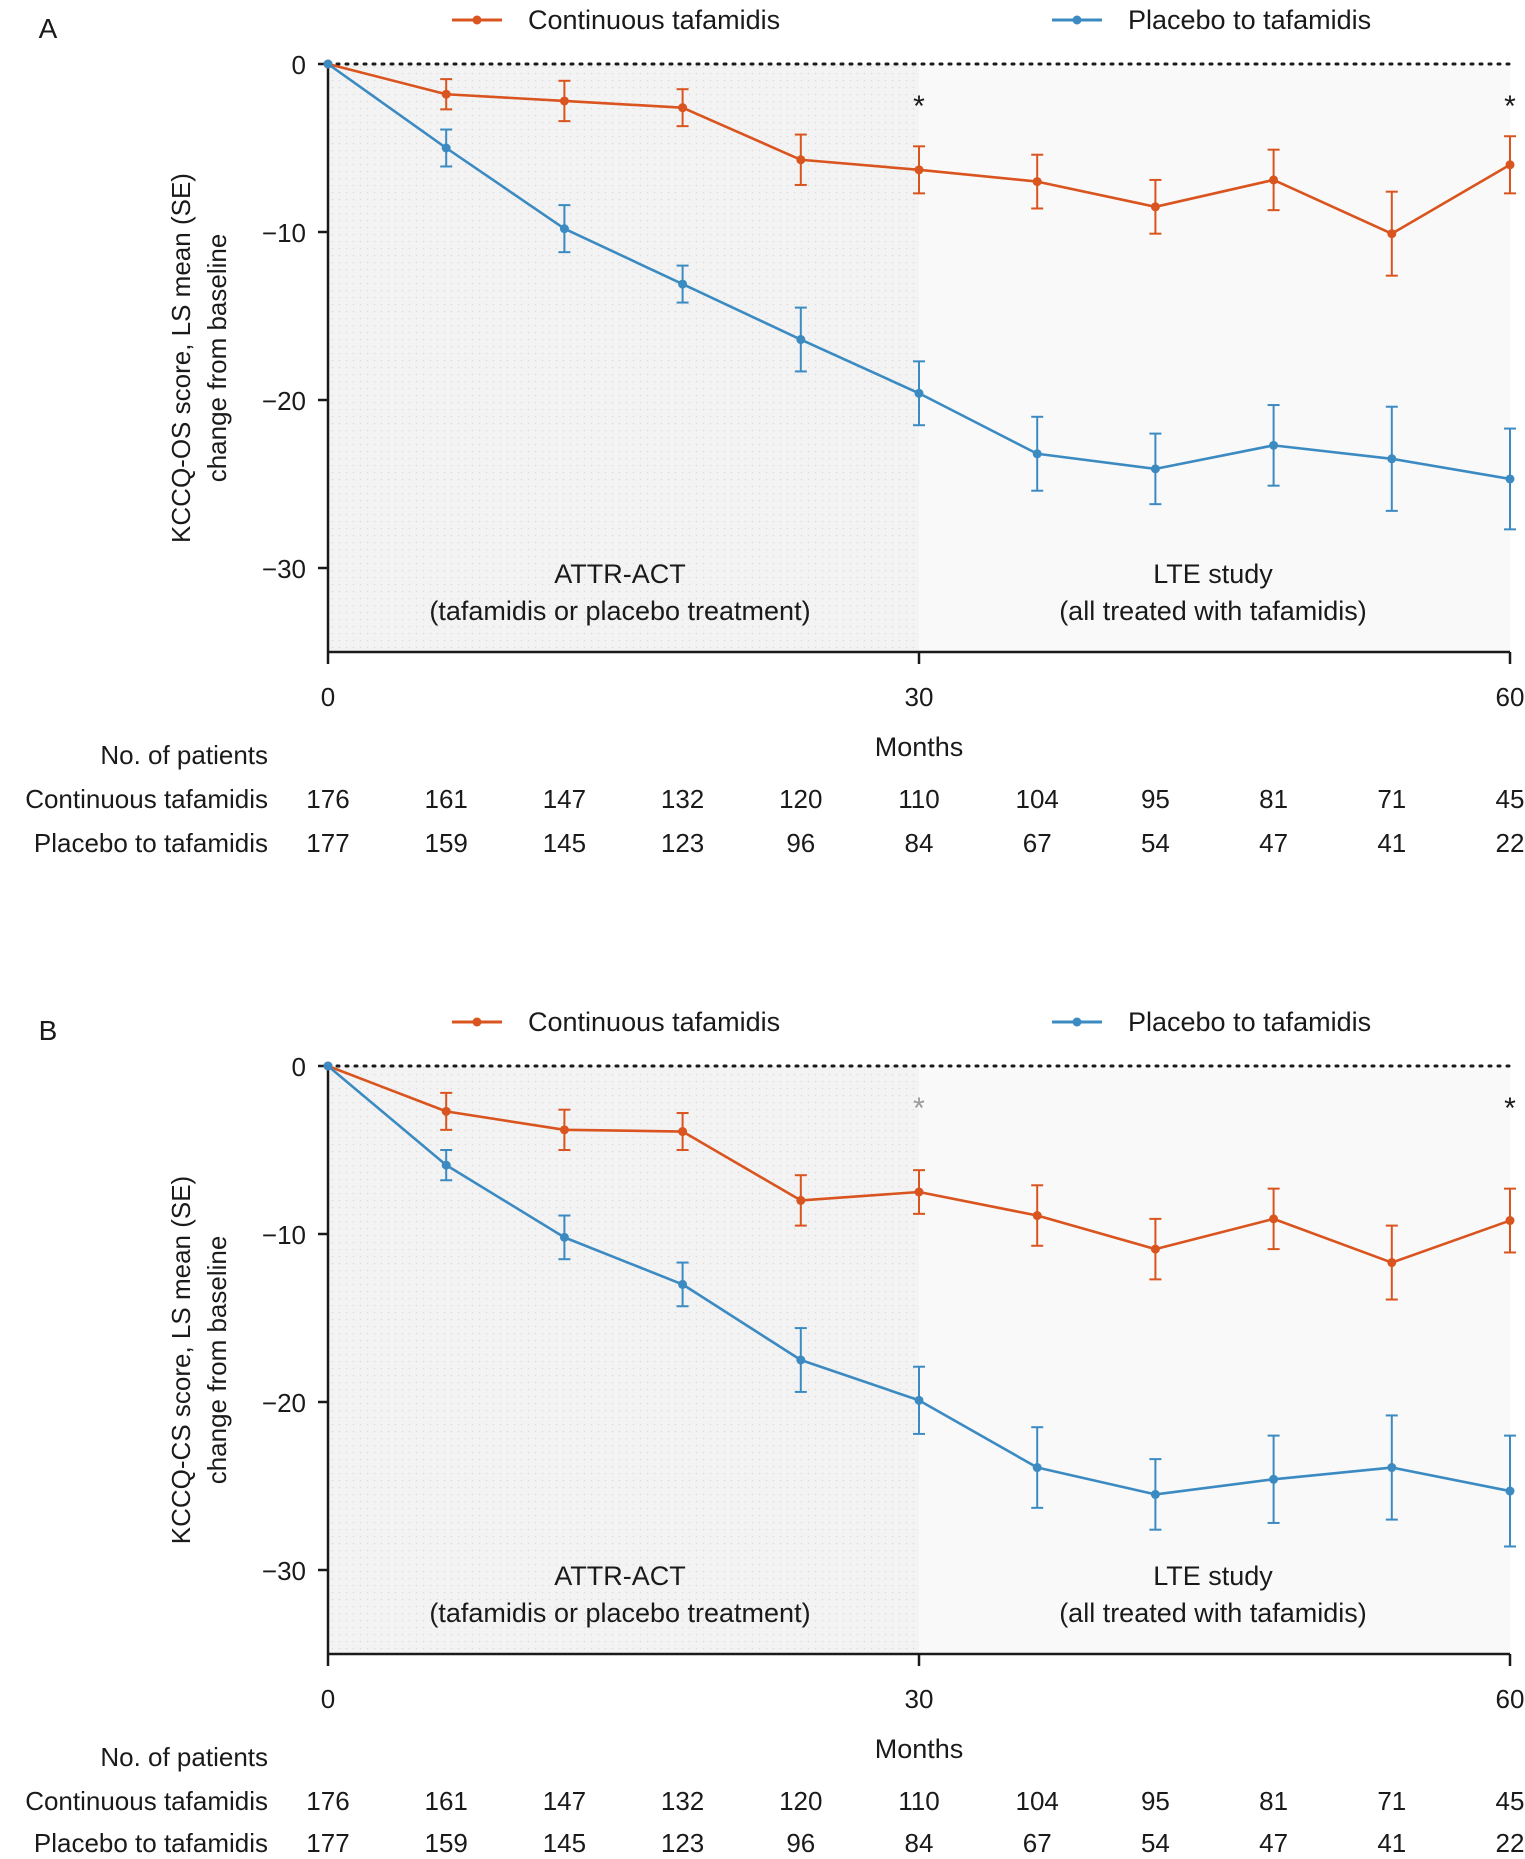  What do you see at coordinates (328, 1699) in the screenshot?
I see `x-tick-label: 0` at bounding box center [328, 1699].